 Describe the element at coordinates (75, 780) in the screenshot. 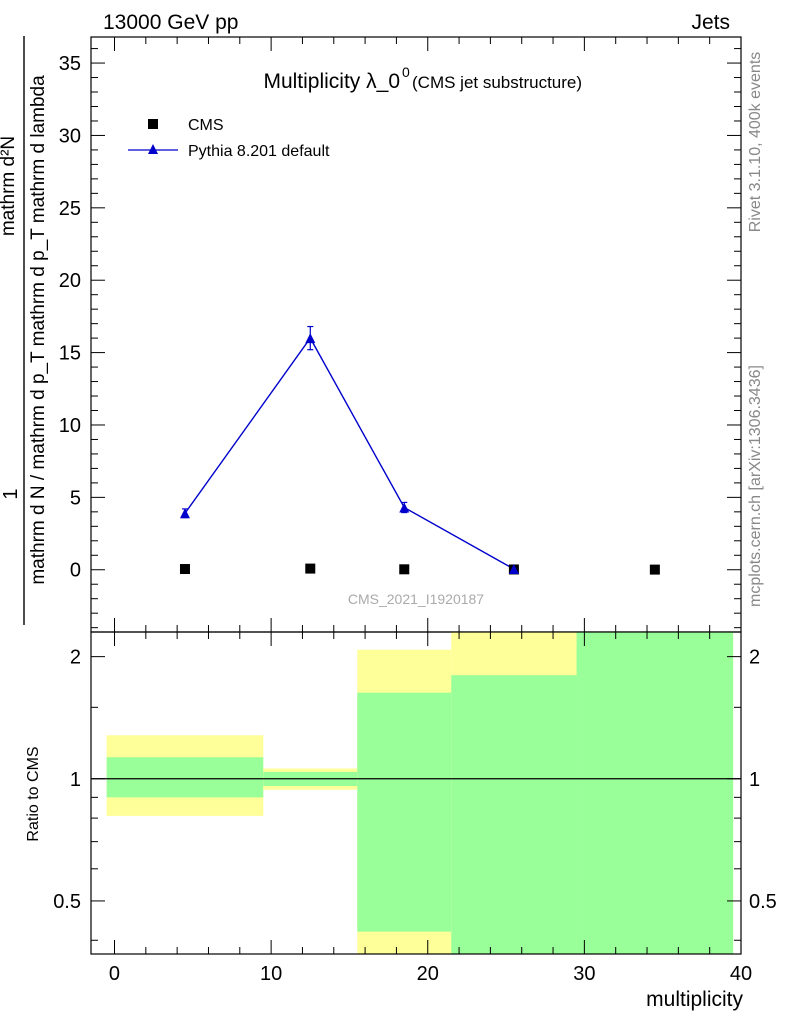

I see `ratio-y-tick-label: 1` at that location.